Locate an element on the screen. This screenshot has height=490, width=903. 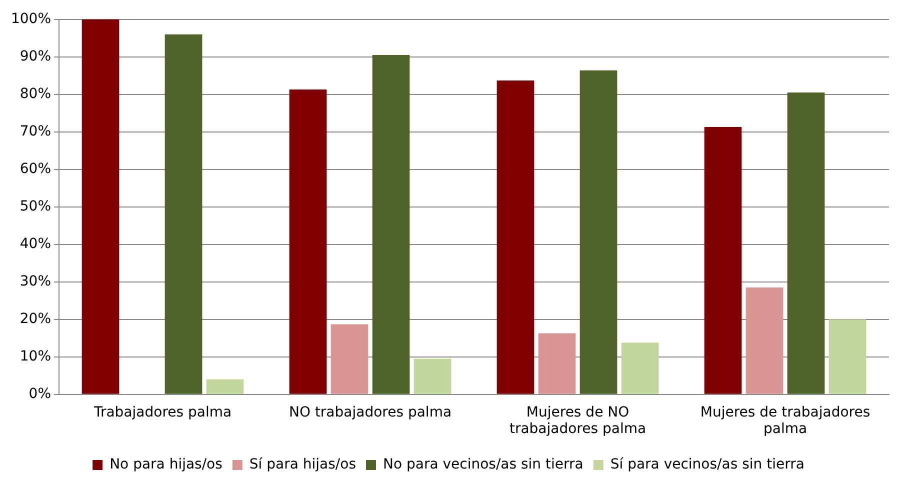
legend-label: Sí para hijas/os is located at coordinates (302, 464).